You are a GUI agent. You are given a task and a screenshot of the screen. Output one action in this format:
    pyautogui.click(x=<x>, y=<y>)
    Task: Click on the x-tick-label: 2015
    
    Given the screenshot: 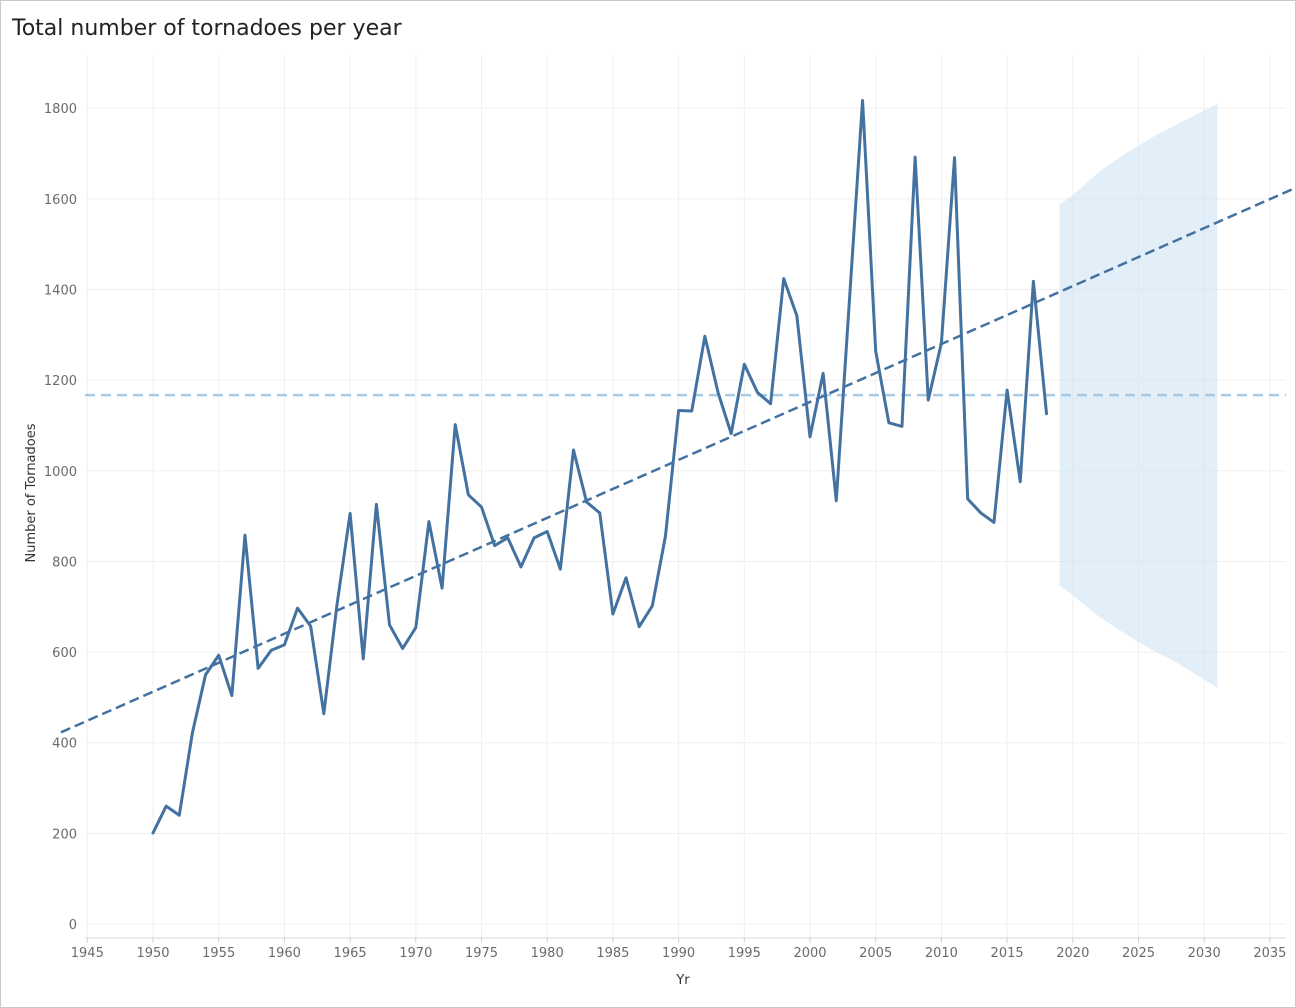 What is the action you would take?
    pyautogui.click(x=1007, y=953)
    